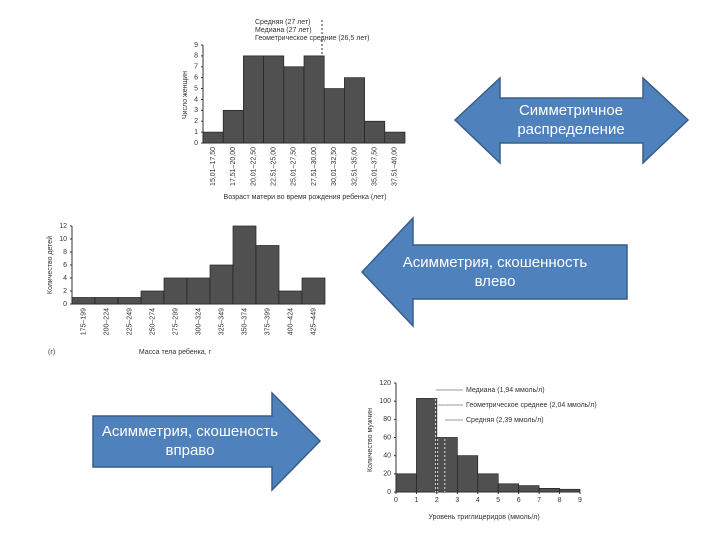 The height and width of the screenshot is (540, 720). I want to click on x-tick-label: 5, so click(498, 500).